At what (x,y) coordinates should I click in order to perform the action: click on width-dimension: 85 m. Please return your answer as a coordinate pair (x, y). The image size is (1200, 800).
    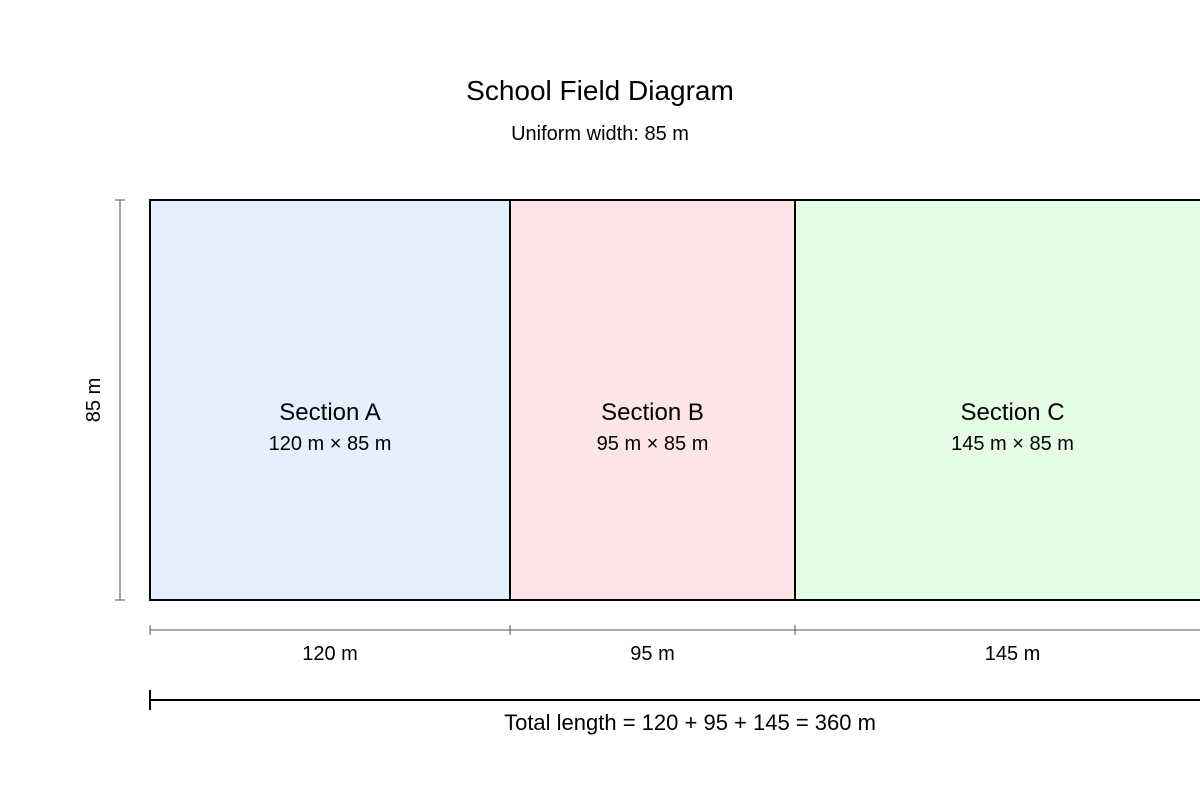
    Looking at the image, I should click on (104, 400).